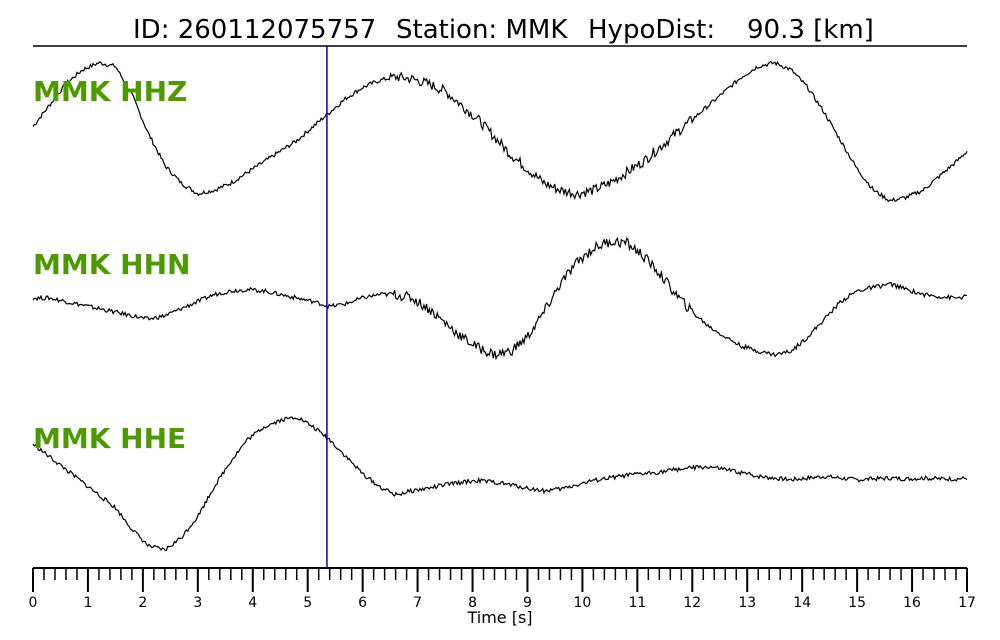 Image resolution: width=1000 pixels, height=640 pixels. What do you see at coordinates (967, 603) in the screenshot?
I see `x-tick-label: 17` at bounding box center [967, 603].